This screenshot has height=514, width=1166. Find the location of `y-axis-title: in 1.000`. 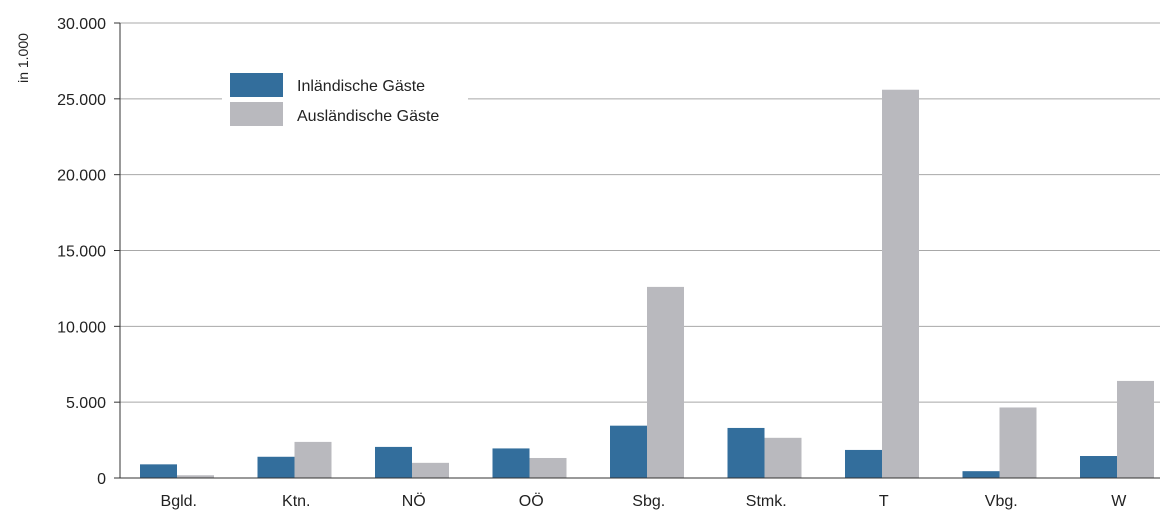

y-axis-title: in 1.000 is located at coordinates (23, 58).